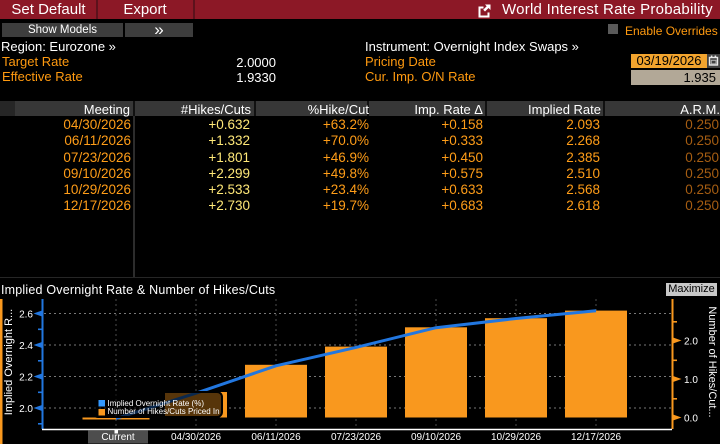 Image resolution: width=720 pixels, height=444 pixels. What do you see at coordinates (691, 419) in the screenshot?
I see `svg-text: 0.0` at bounding box center [691, 419].